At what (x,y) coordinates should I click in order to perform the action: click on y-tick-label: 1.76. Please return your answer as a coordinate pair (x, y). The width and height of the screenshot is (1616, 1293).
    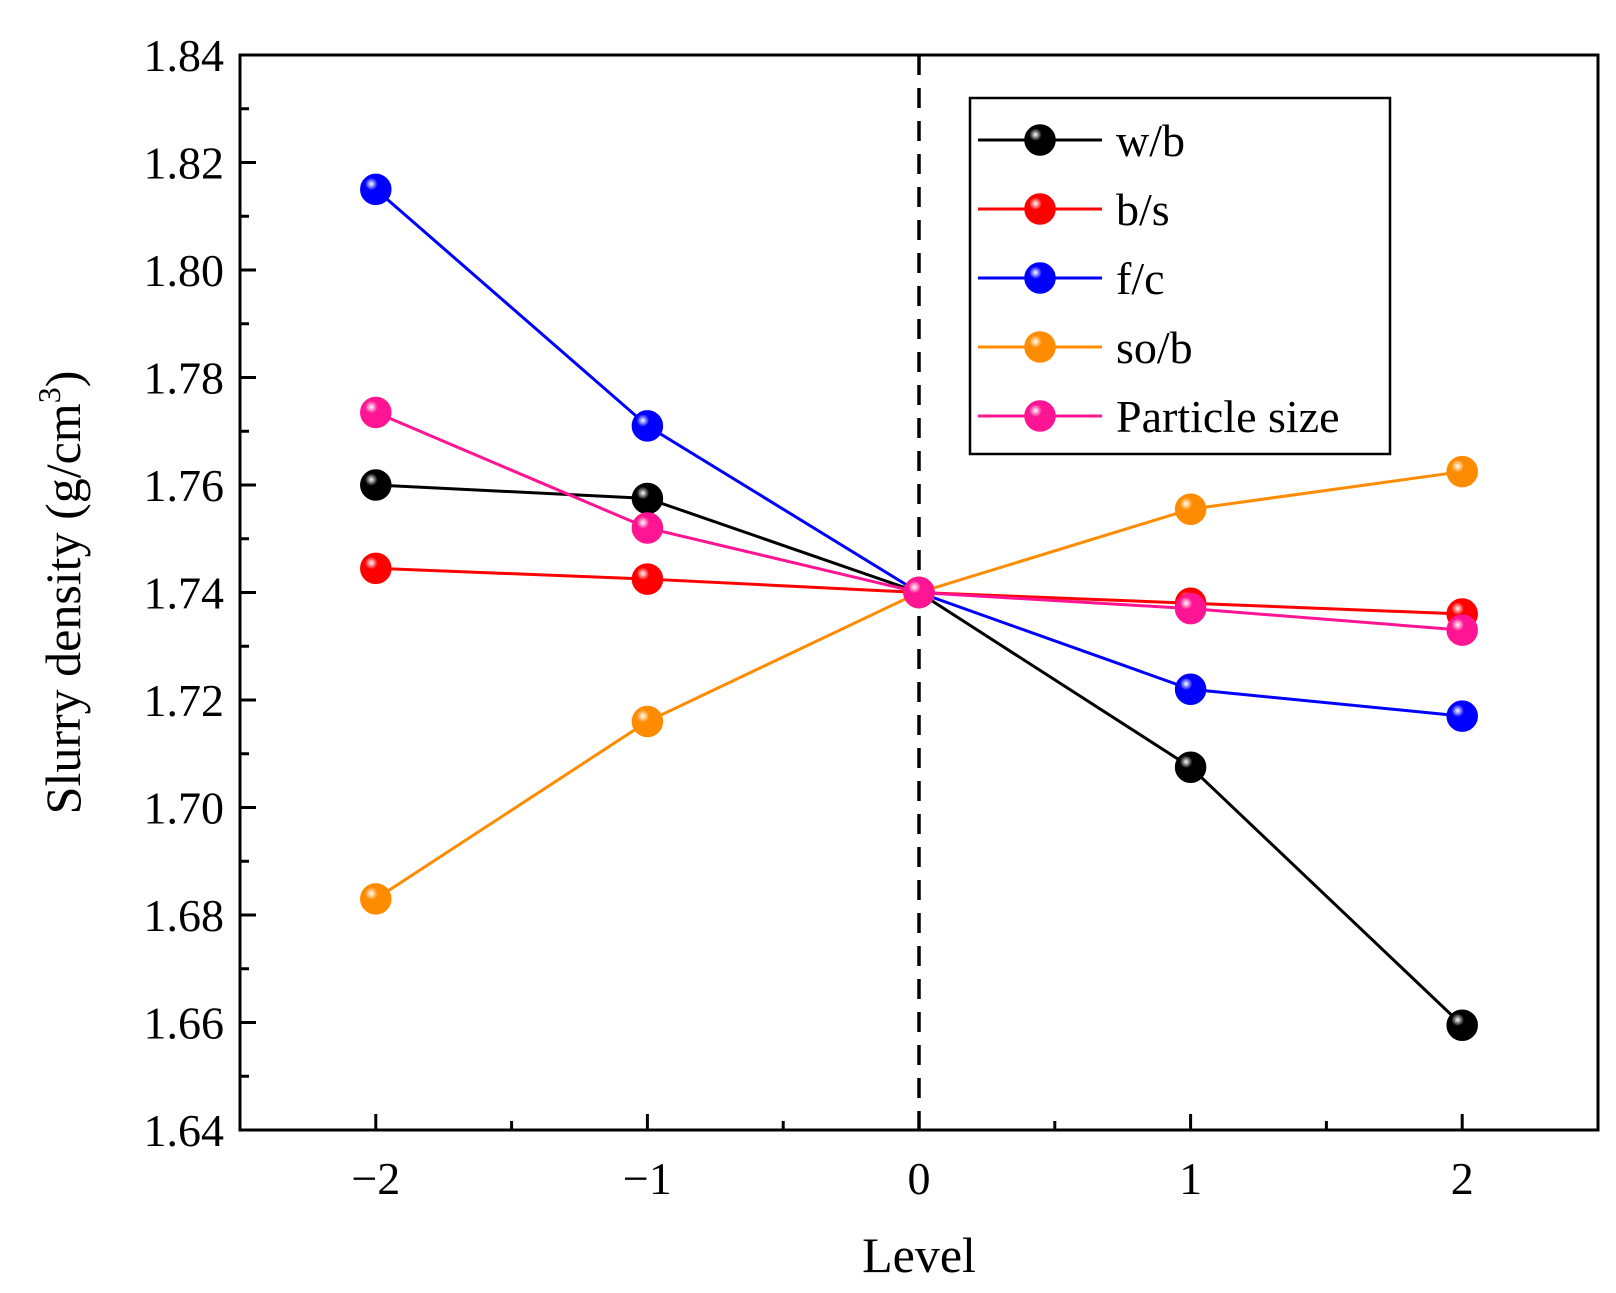
    Looking at the image, I should click on (184, 485).